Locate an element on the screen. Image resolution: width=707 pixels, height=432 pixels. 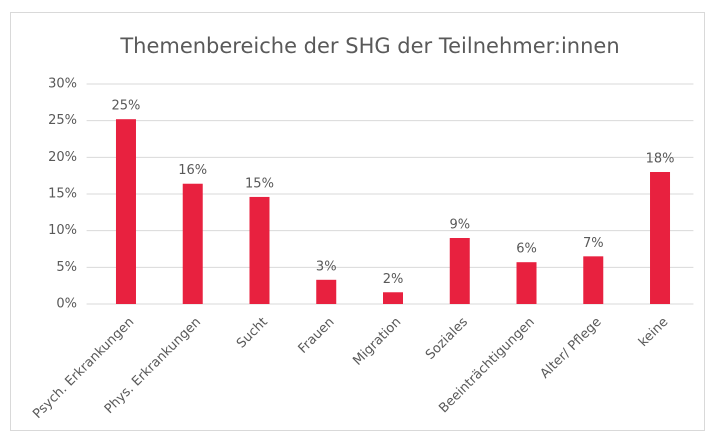
y-tick-label: 0% is located at coordinates (66, 304).